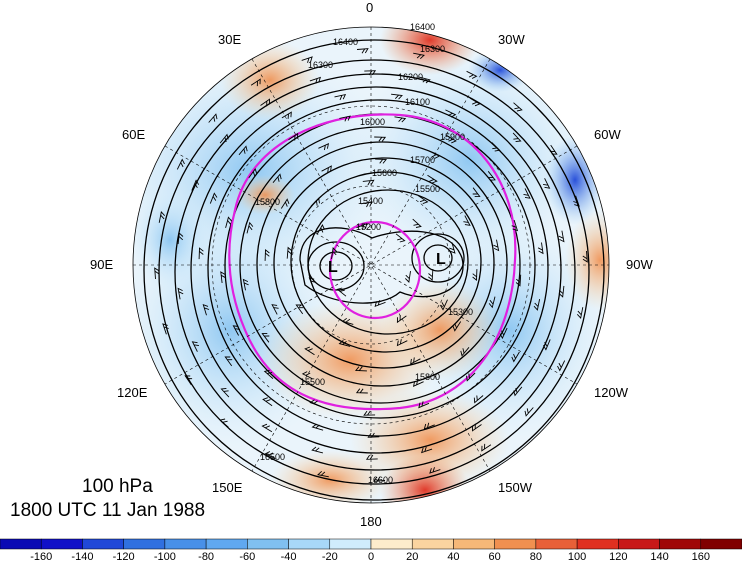 Image resolution: width=742 pixels, height=561 pixels. What do you see at coordinates (639, 264) in the screenshot?
I see `longitude-label-90w: 90W` at bounding box center [639, 264].